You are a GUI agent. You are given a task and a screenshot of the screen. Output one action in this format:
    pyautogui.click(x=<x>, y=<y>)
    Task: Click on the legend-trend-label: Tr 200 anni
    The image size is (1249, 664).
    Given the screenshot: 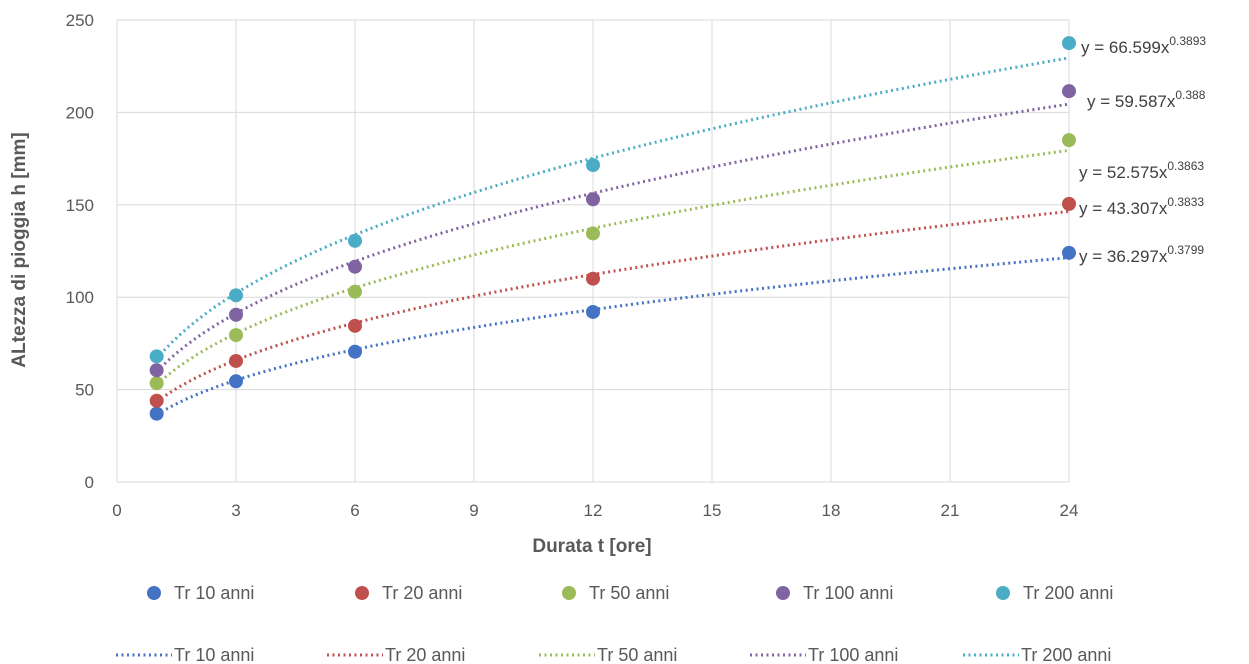 What is the action you would take?
    pyautogui.click(x=1066, y=654)
    